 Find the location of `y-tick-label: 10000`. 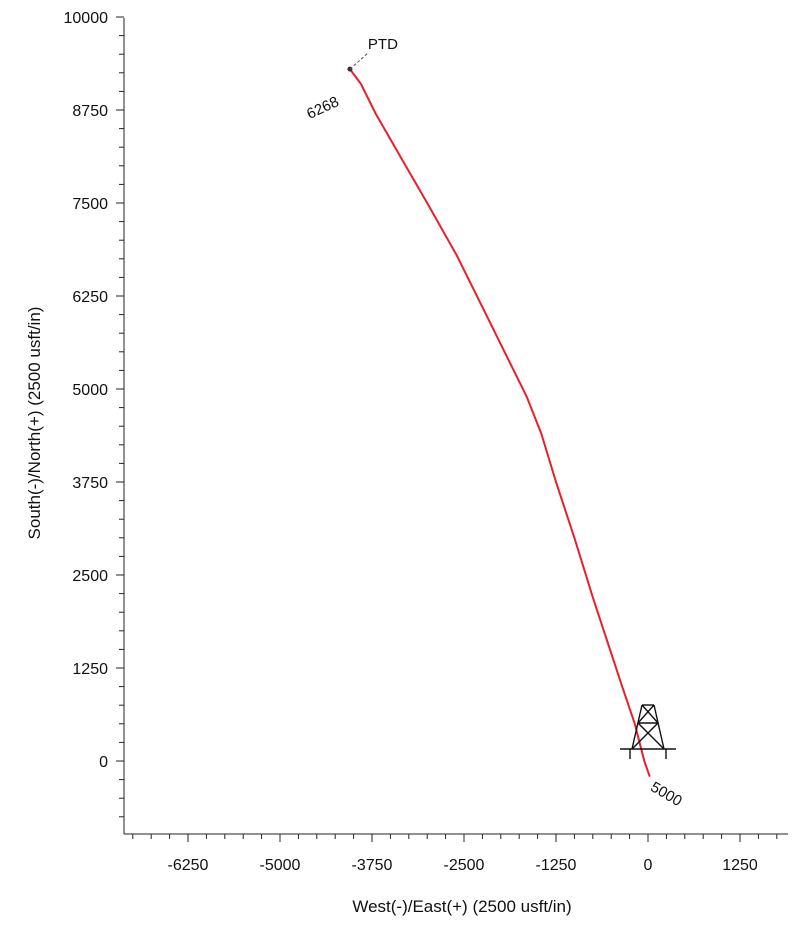

y-tick-label: 10000 is located at coordinates (86, 18).